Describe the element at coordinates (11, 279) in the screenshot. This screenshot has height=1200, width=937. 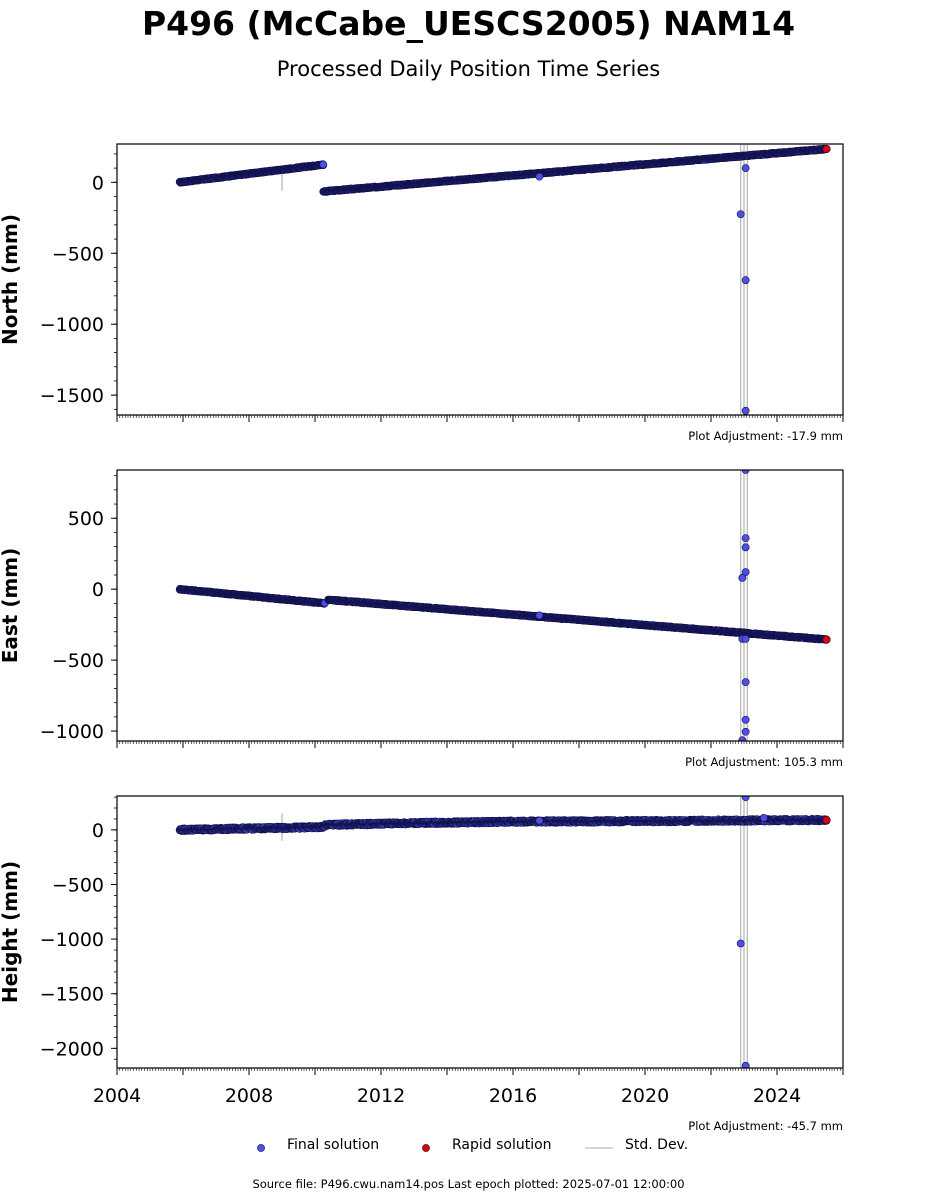
I see `y-axis-label: North (mm)` at that location.